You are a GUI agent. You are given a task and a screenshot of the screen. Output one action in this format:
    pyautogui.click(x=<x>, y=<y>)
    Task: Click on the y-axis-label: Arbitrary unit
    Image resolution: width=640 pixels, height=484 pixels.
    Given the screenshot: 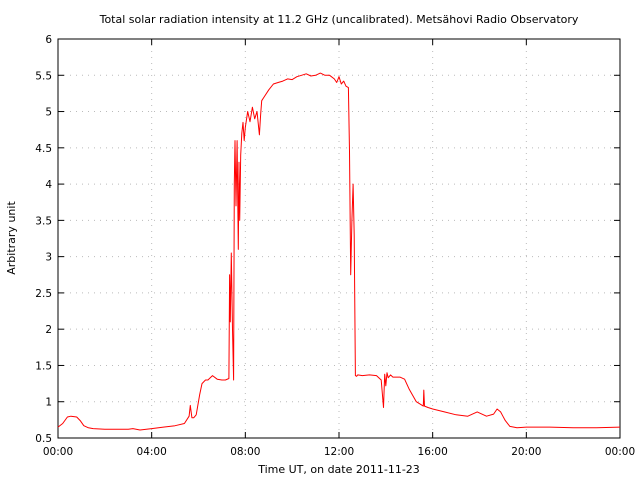 What is the action you would take?
    pyautogui.click(x=11, y=238)
    